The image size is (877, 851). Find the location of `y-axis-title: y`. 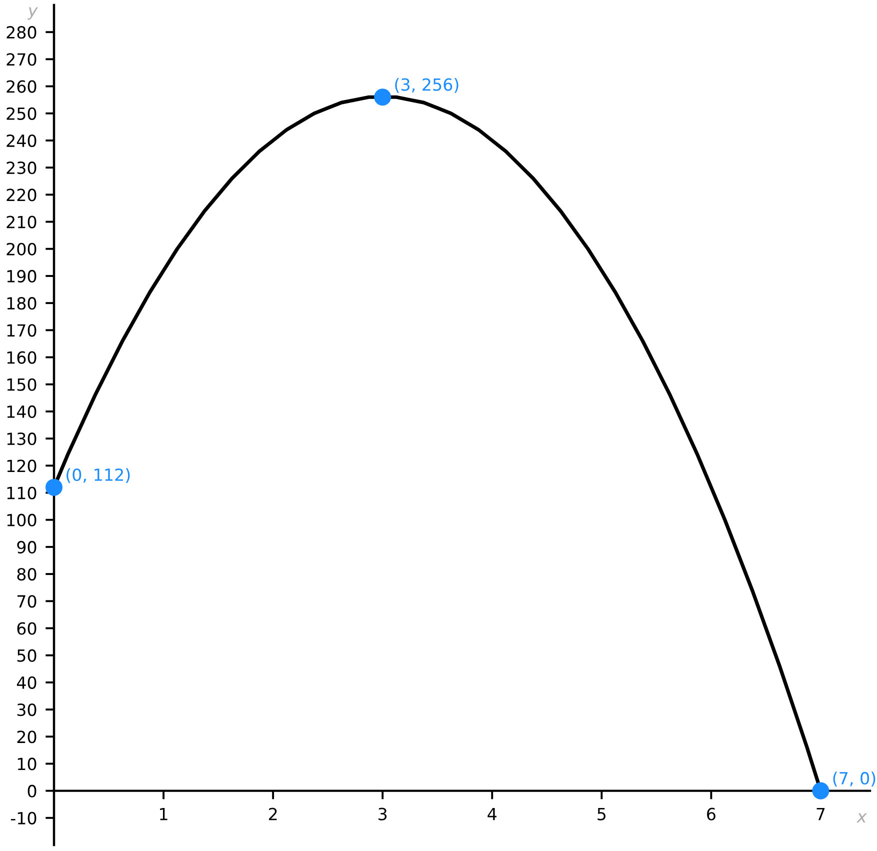

y-axis-title: y is located at coordinates (32, 13).